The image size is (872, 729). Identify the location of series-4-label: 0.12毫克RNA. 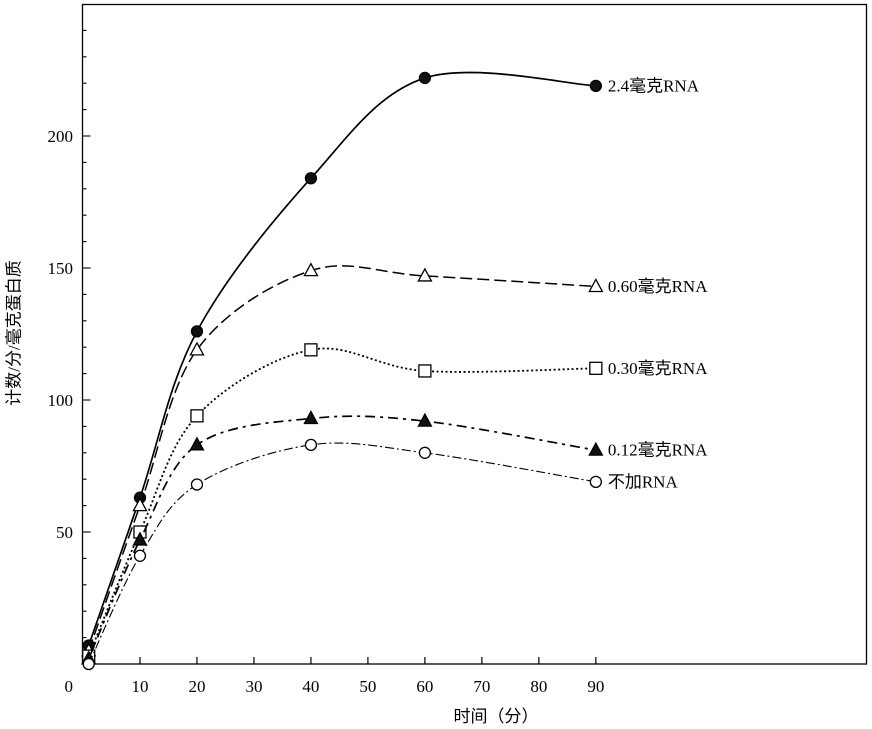
(658, 450).